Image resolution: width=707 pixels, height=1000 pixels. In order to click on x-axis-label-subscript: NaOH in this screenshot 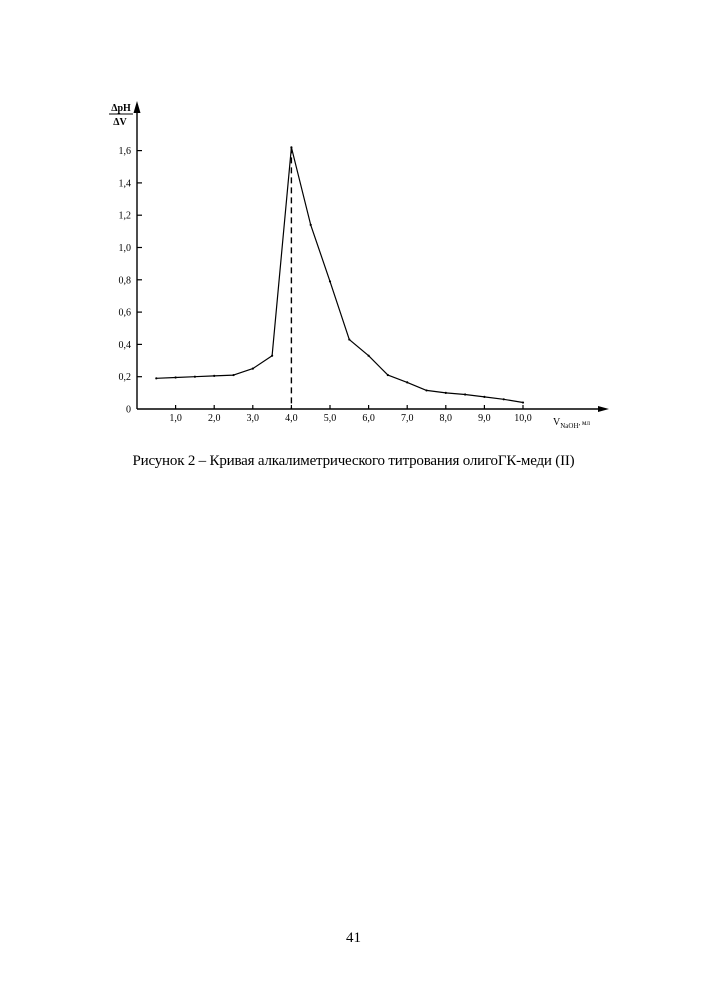, I will do `click(569, 426)`.